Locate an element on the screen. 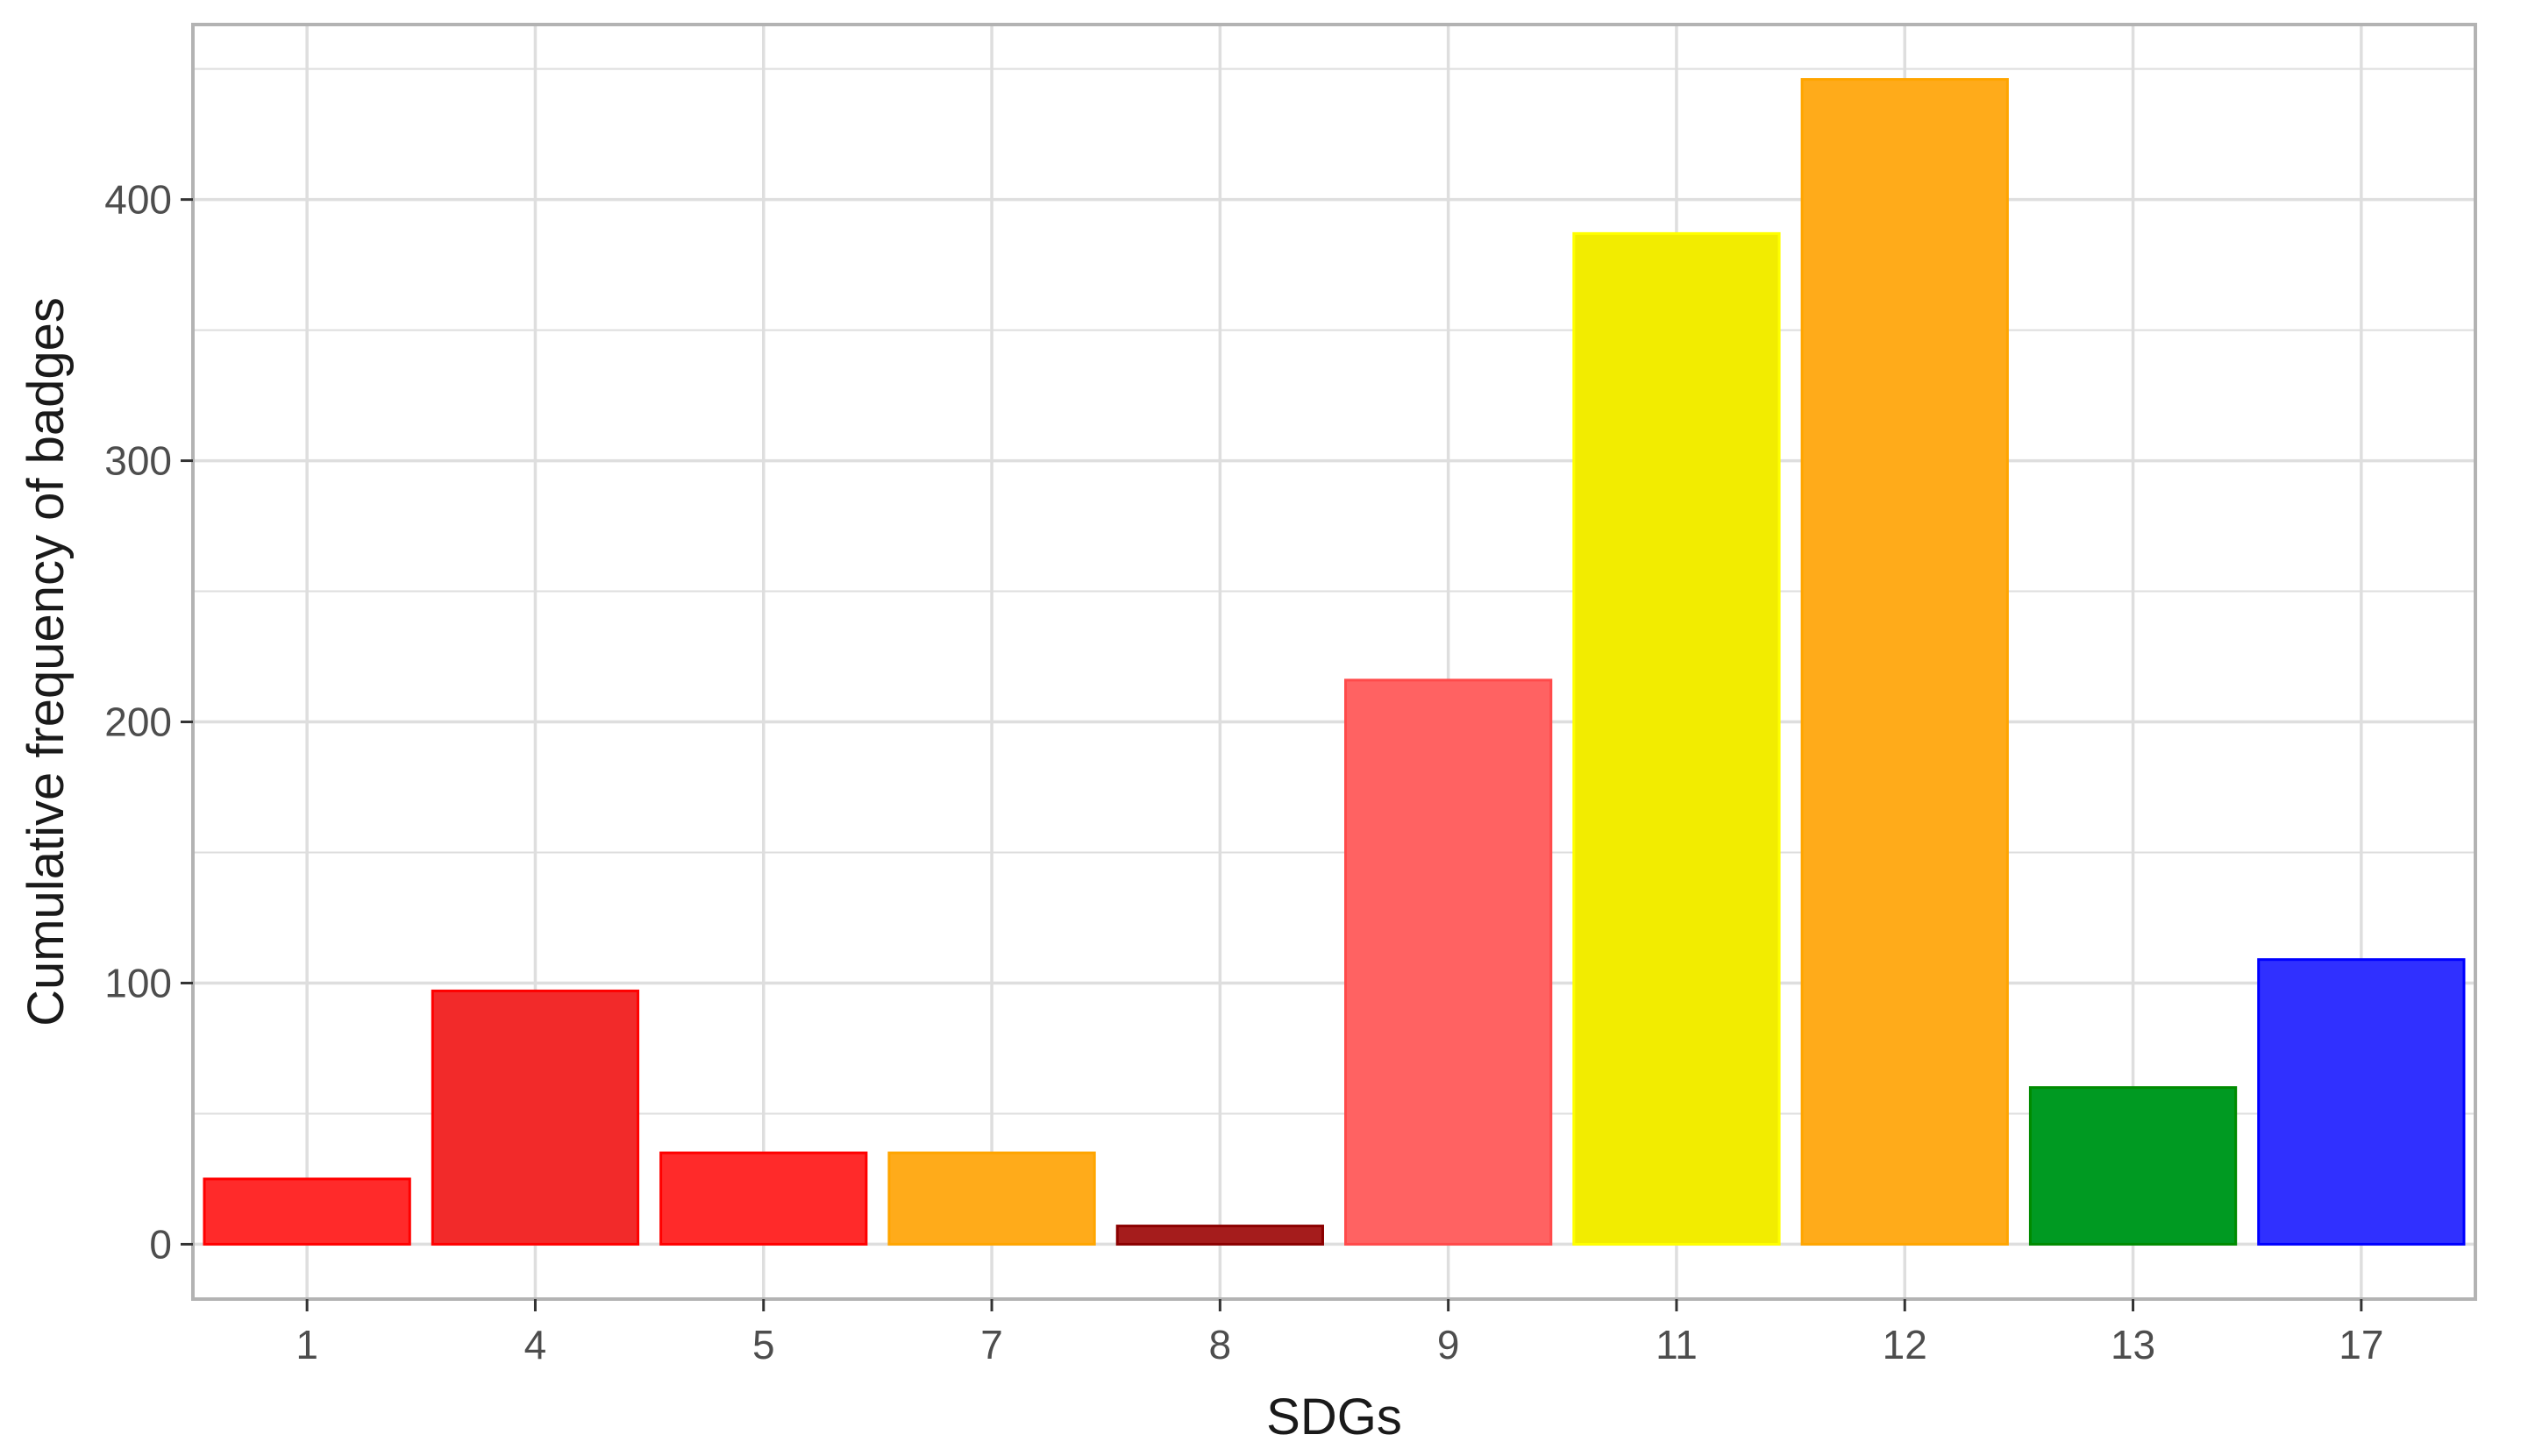  x-tick-label: 7 is located at coordinates (991, 1344).